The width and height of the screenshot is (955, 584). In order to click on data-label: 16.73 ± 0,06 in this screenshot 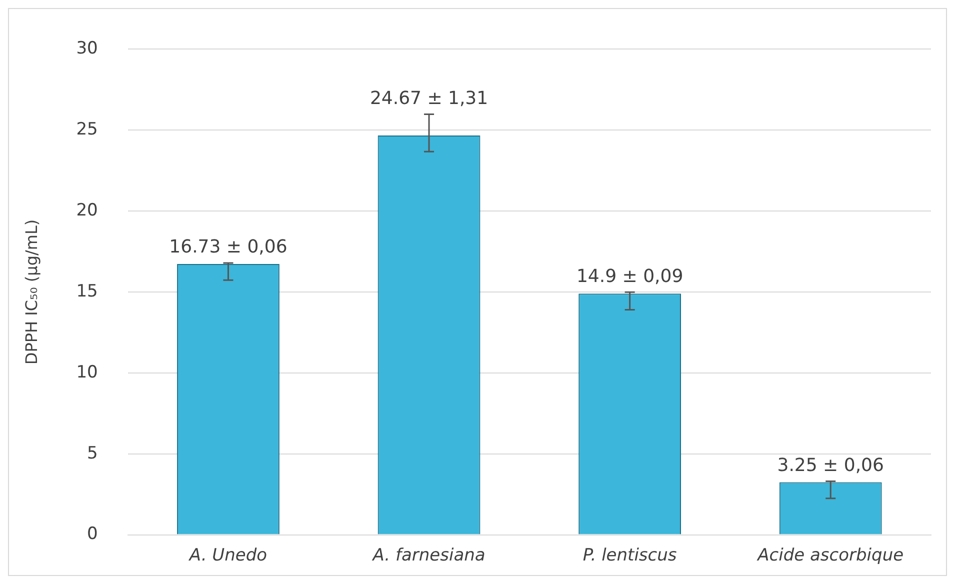, I will do `click(228, 247)`.